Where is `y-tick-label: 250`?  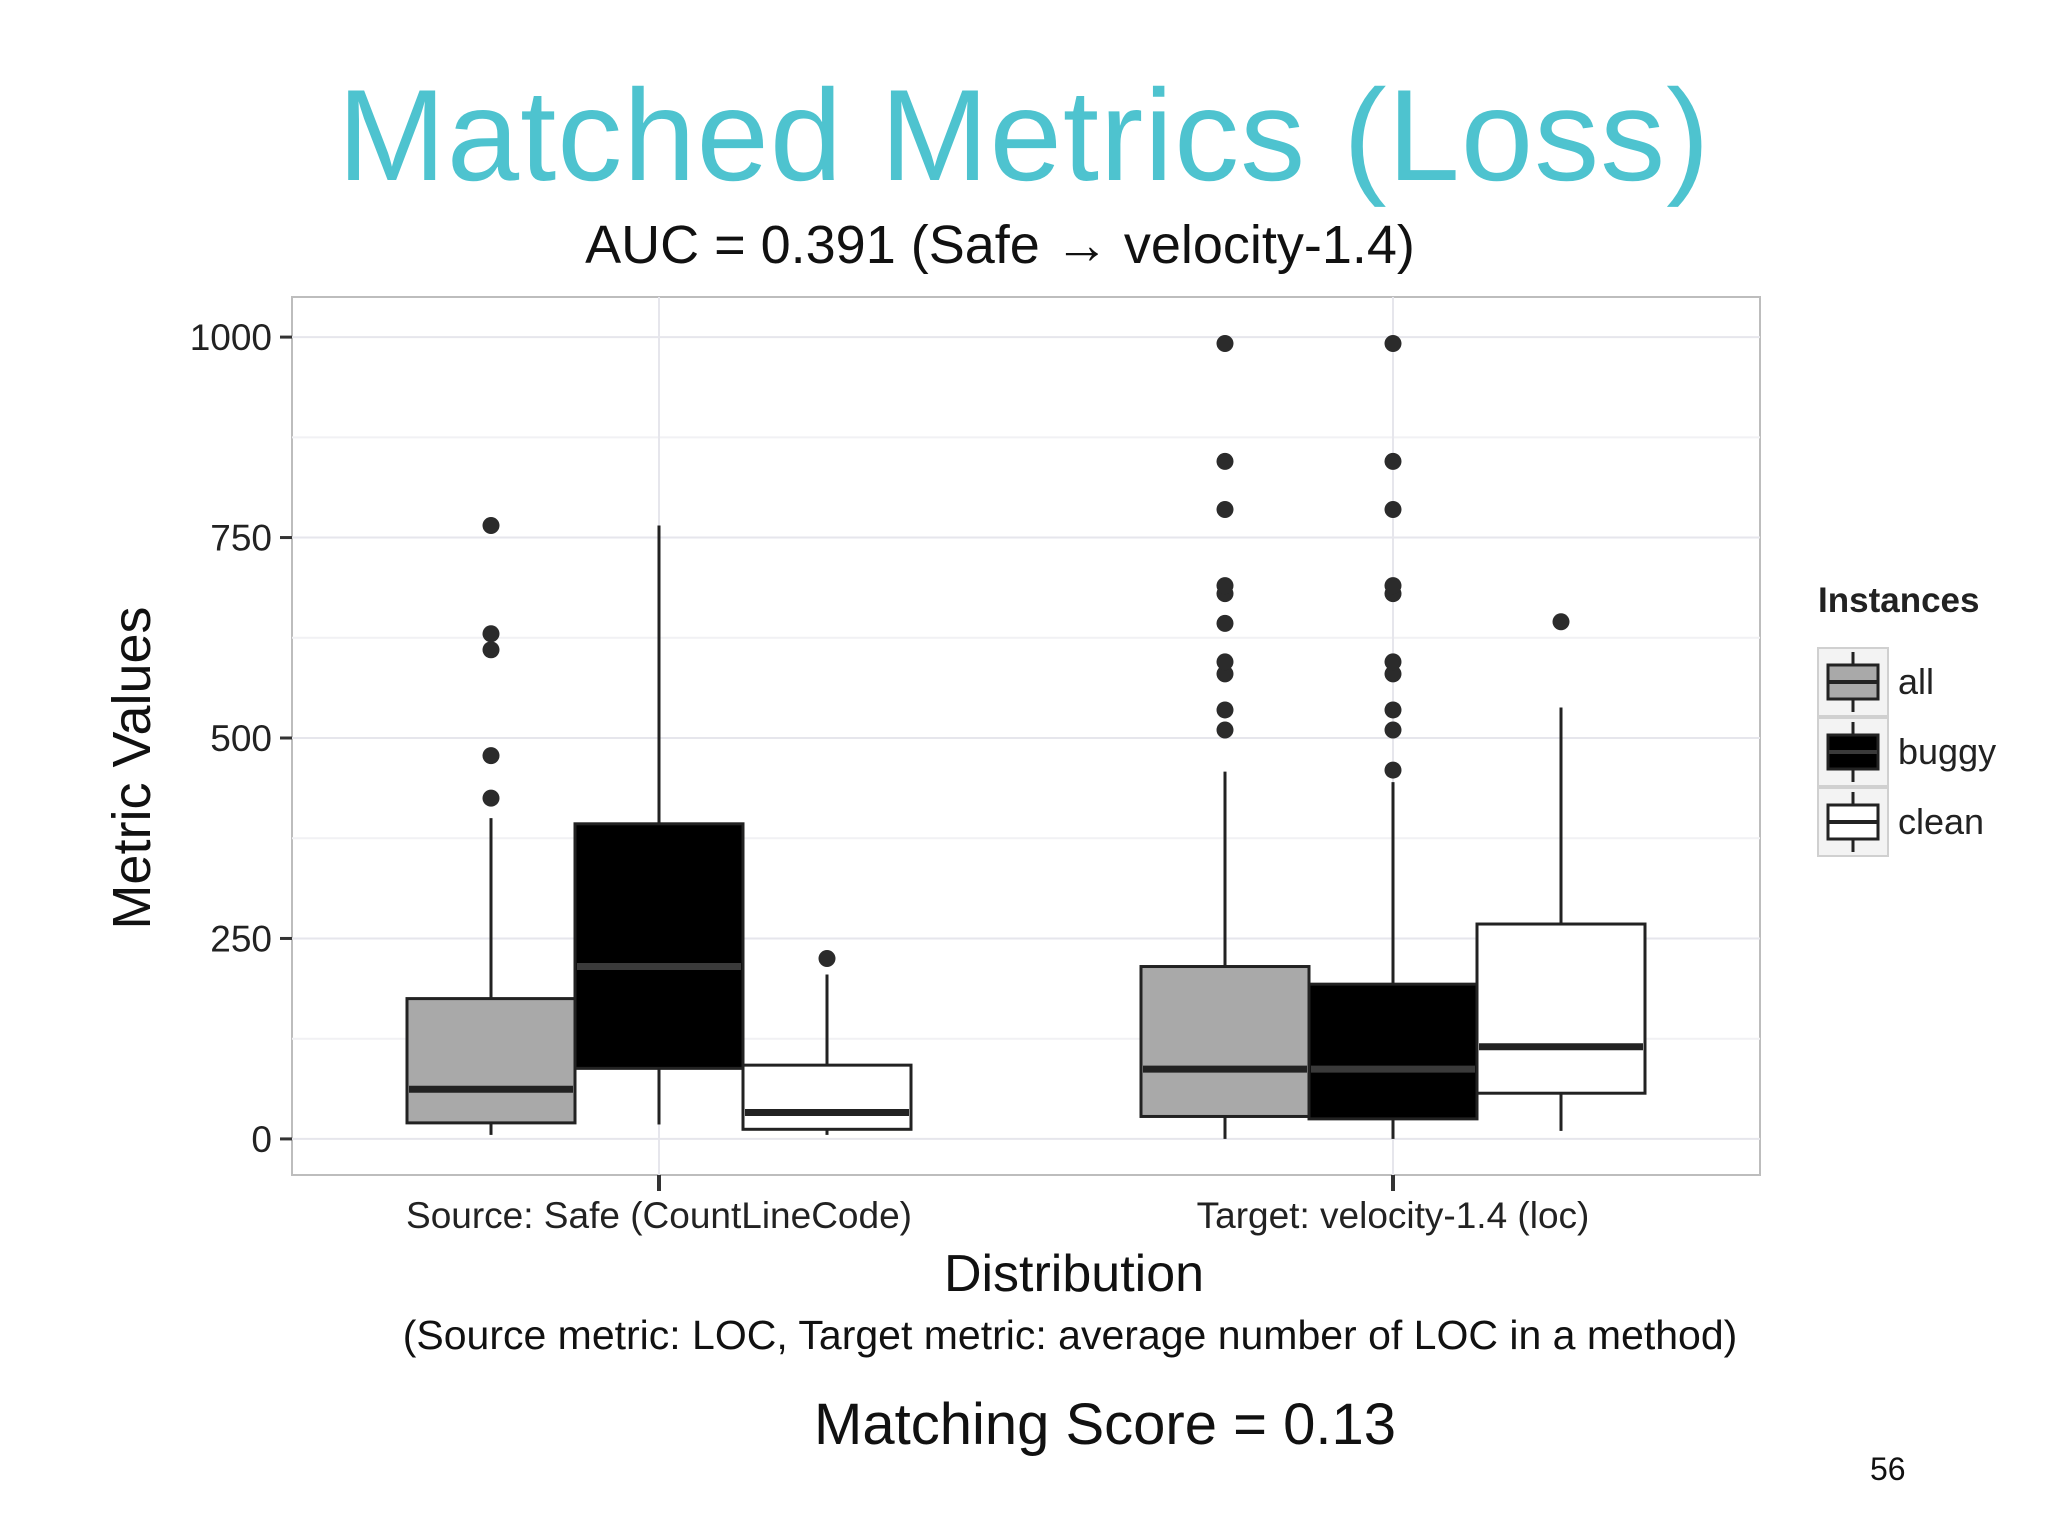 y-tick-label: 250 is located at coordinates (241, 938).